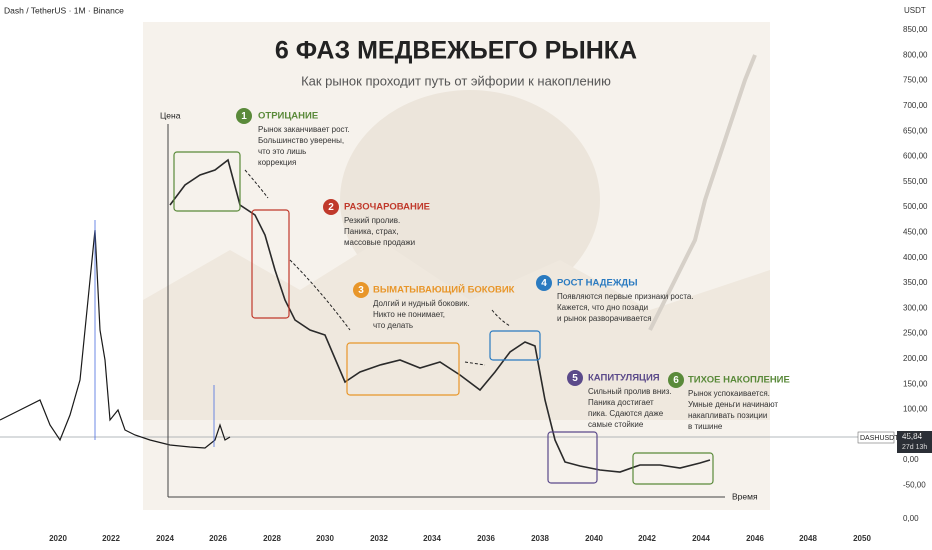 The height and width of the screenshot is (550, 932). Describe the element at coordinates (393, 325) in the screenshot. I see `phase-description: что делать` at that location.